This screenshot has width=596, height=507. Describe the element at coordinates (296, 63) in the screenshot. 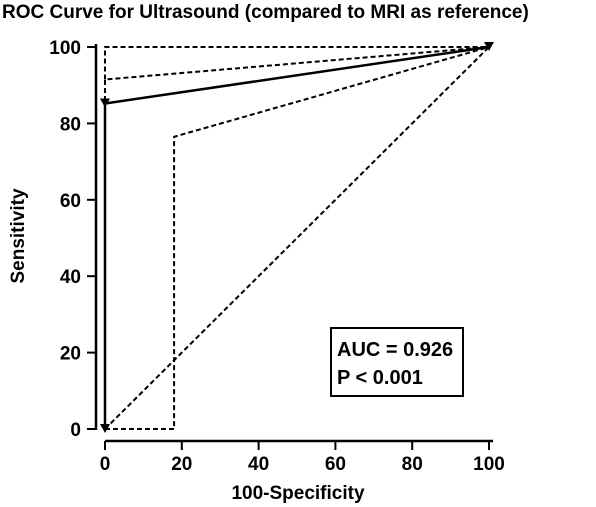

I see `confidence-band-line` at that location.